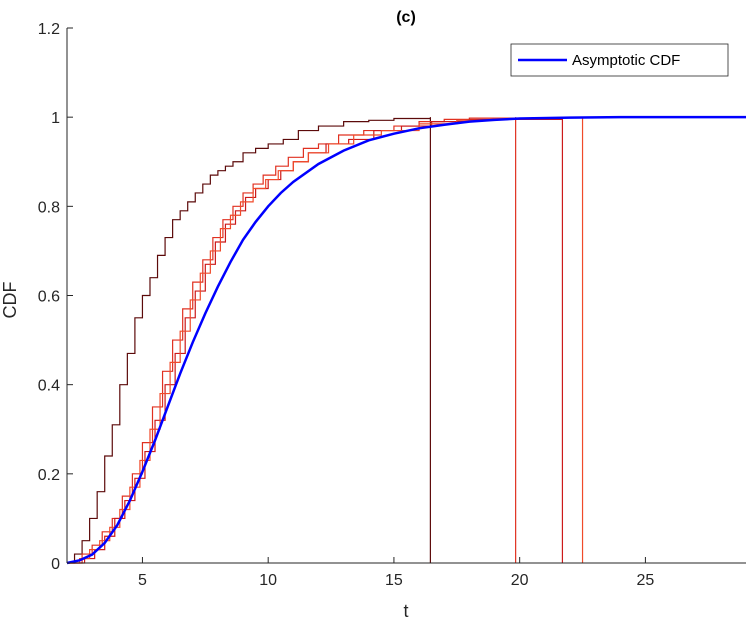  Describe the element at coordinates (646, 580) in the screenshot. I see `x-tick-label: 25` at that location.